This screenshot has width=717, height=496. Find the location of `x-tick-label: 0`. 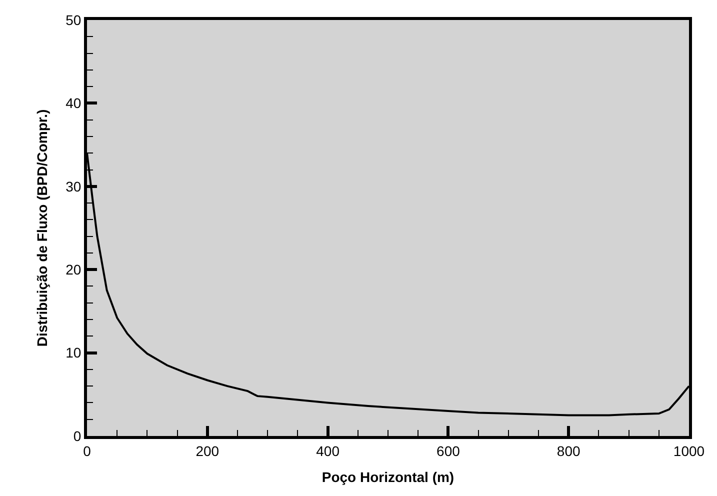

x-tick-label: 0 is located at coordinates (87, 450).